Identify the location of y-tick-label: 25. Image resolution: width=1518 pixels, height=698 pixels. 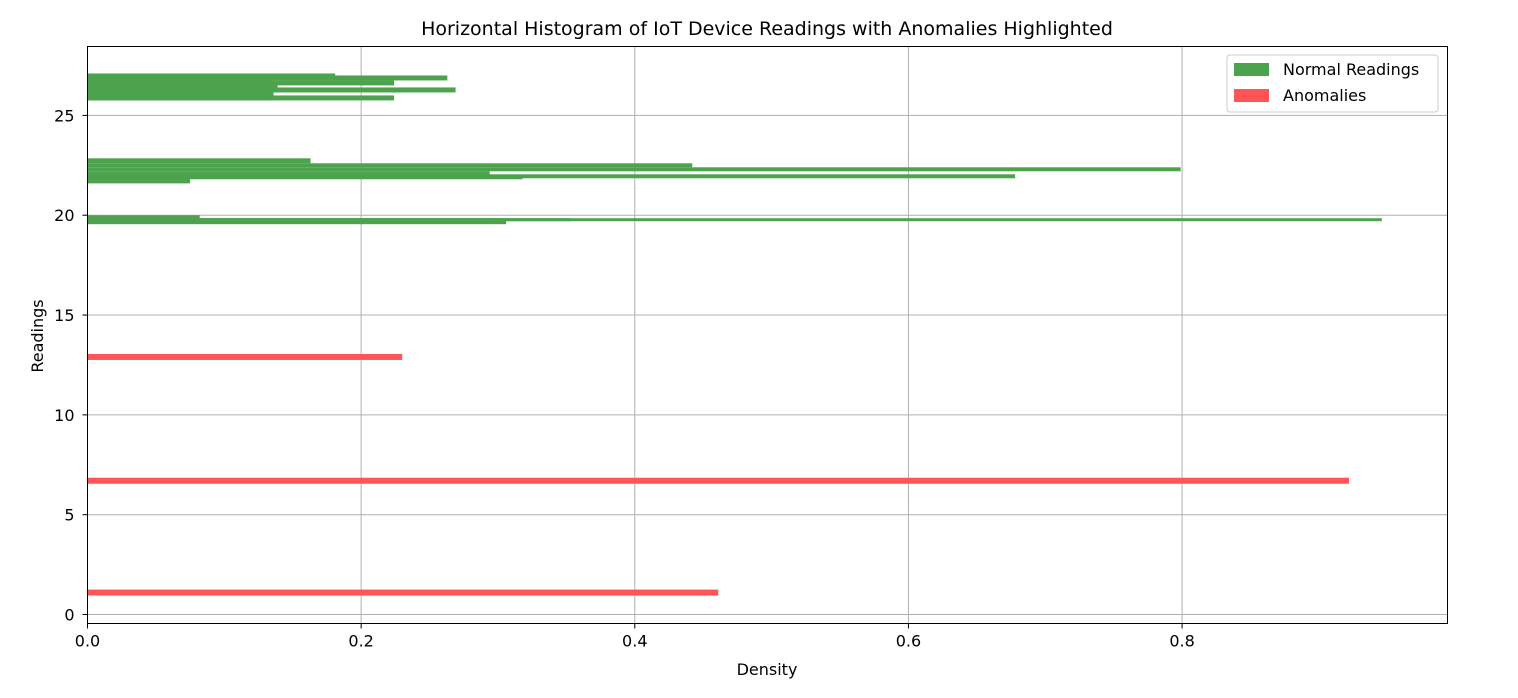
(64, 115).